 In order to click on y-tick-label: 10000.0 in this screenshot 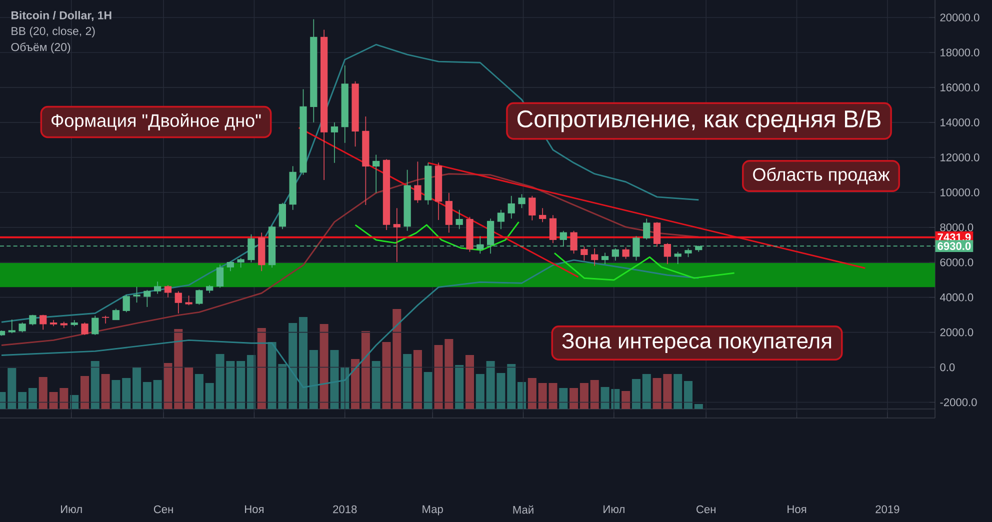, I will do `click(960, 192)`.